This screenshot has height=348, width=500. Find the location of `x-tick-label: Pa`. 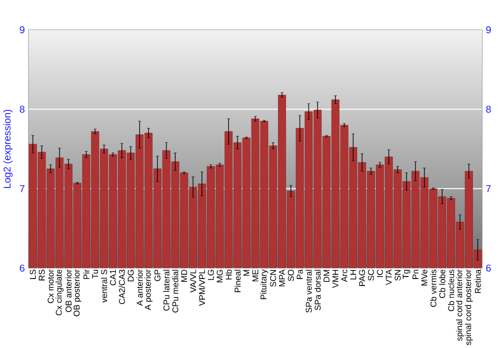

x-tick-label: Pa is located at coordinates (299, 275).